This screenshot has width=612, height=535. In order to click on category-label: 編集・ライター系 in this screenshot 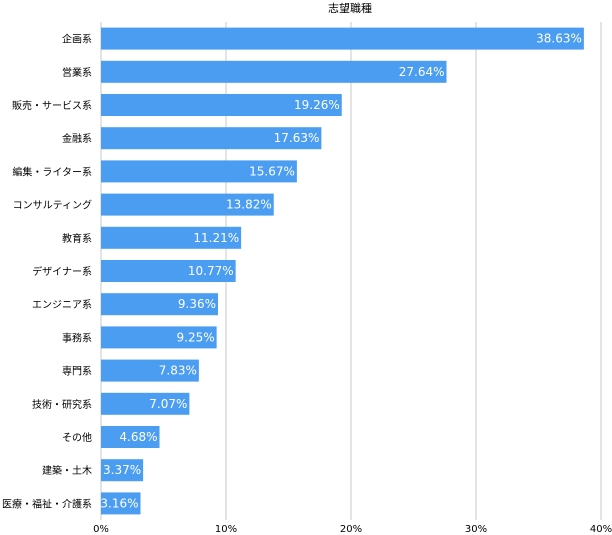, I will do `click(52, 171)`.